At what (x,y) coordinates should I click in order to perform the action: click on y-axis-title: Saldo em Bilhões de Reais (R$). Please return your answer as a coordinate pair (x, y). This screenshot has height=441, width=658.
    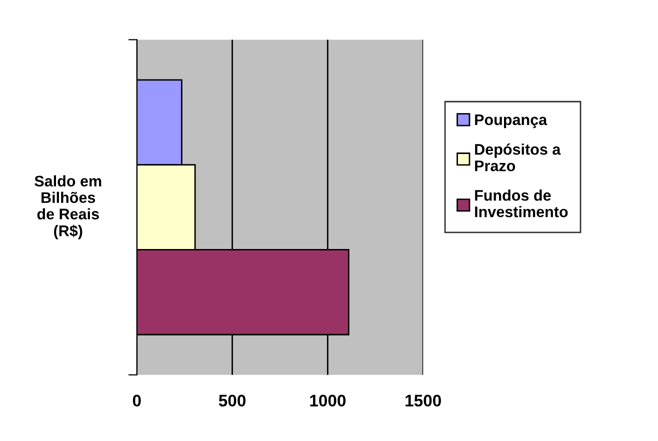
    Looking at the image, I should click on (68, 207).